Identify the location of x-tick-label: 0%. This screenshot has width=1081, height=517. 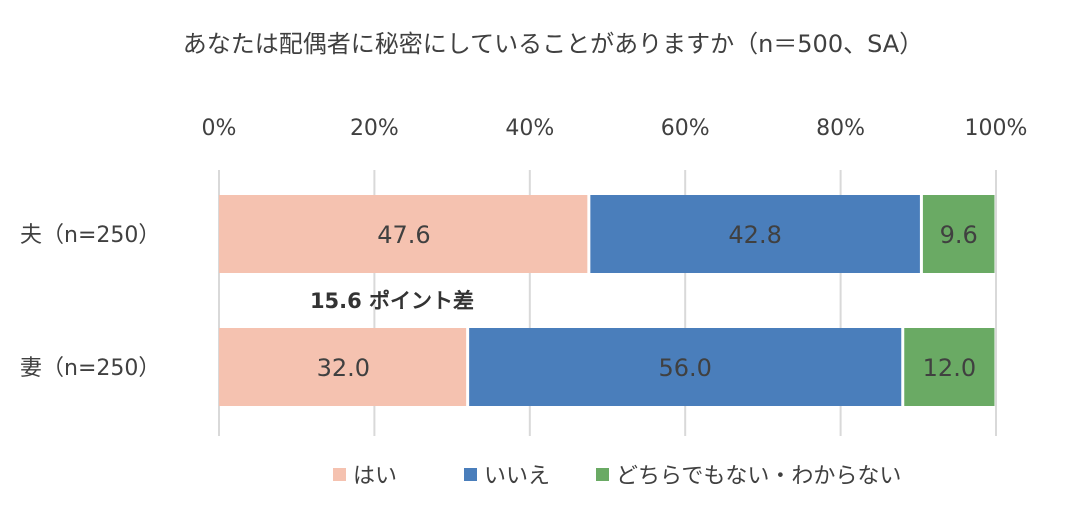
(219, 128).